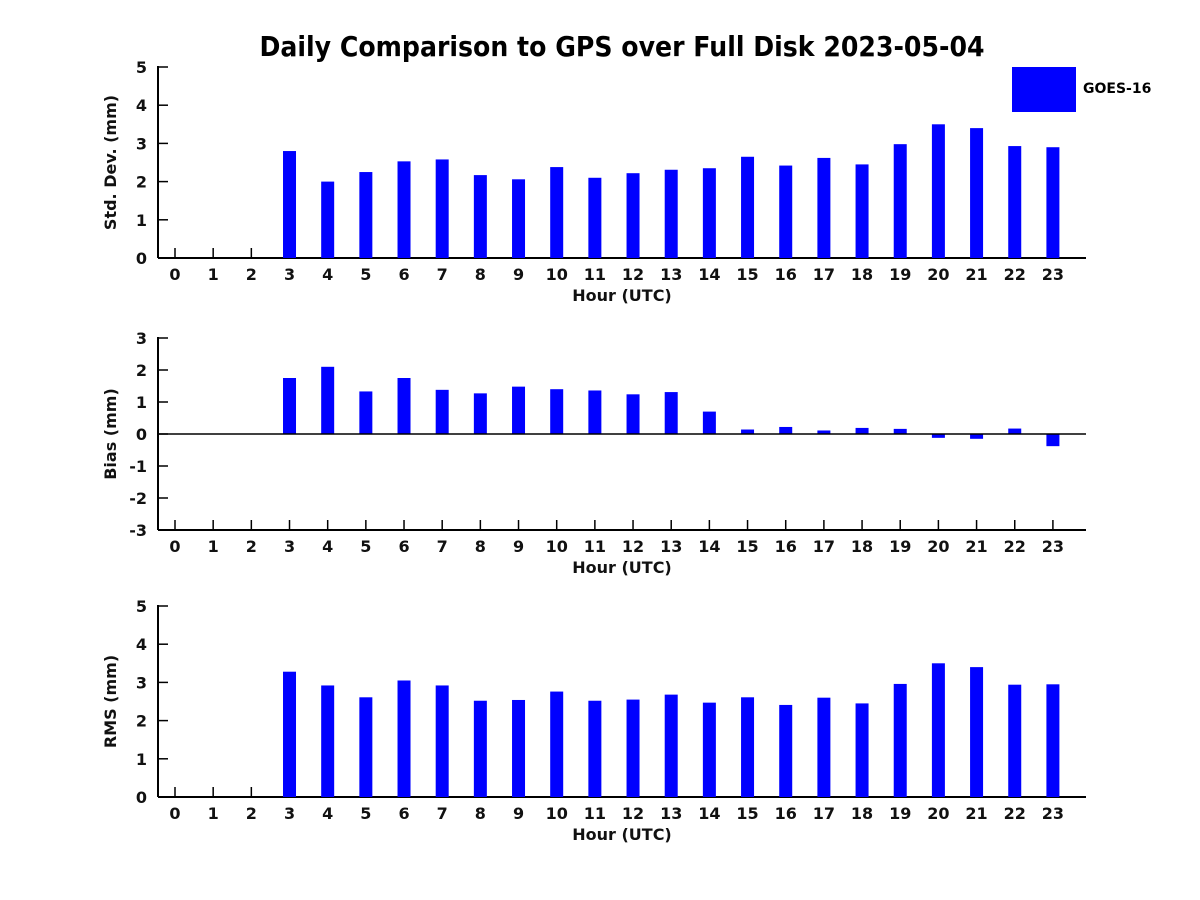  Describe the element at coordinates (1044, 89) in the screenshot. I see `legend-swatch` at that location.